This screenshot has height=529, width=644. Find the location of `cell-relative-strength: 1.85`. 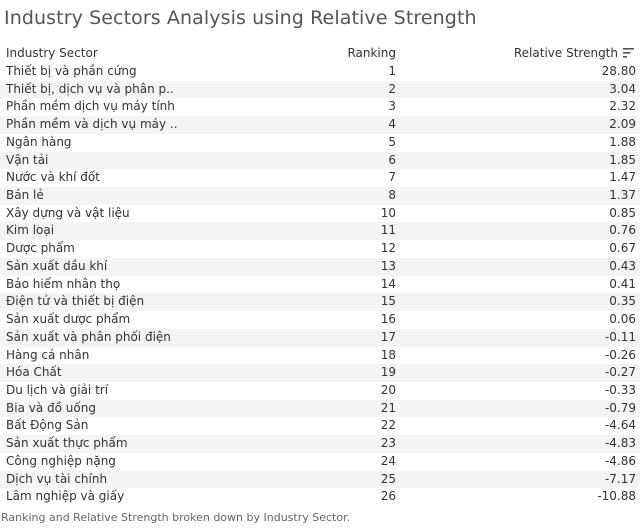

cell-relative-strength: 1.85 is located at coordinates (622, 159).